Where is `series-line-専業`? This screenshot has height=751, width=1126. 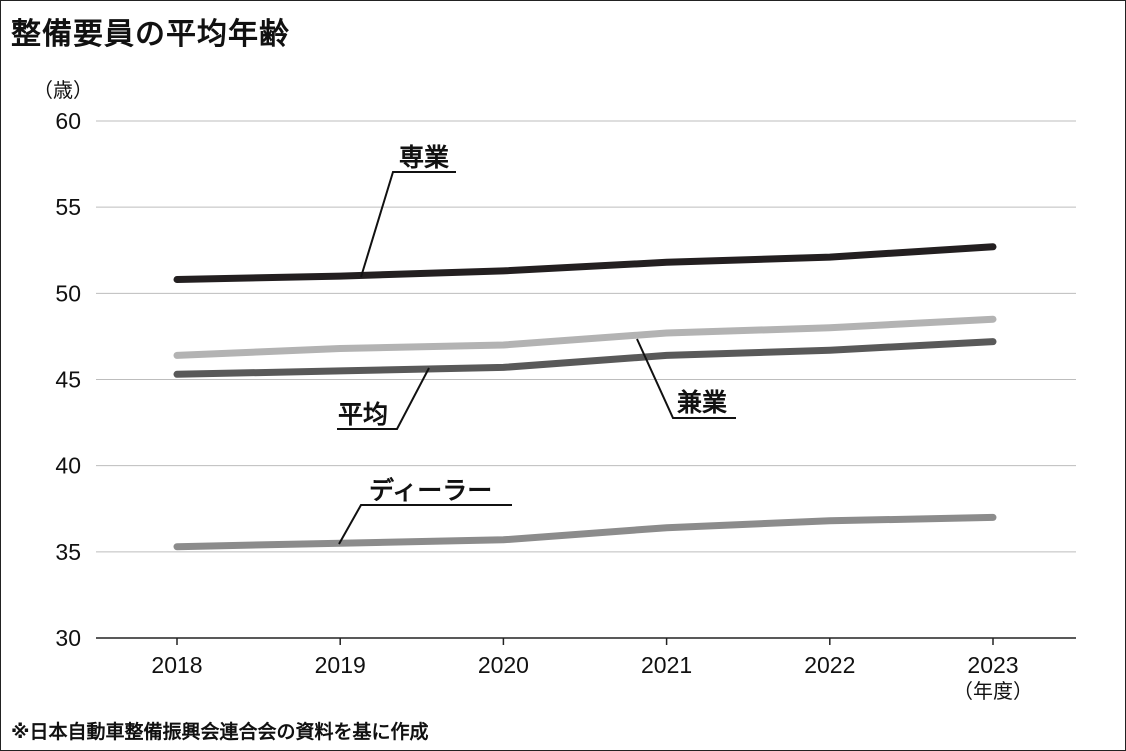 series-line-専業 is located at coordinates (585, 263).